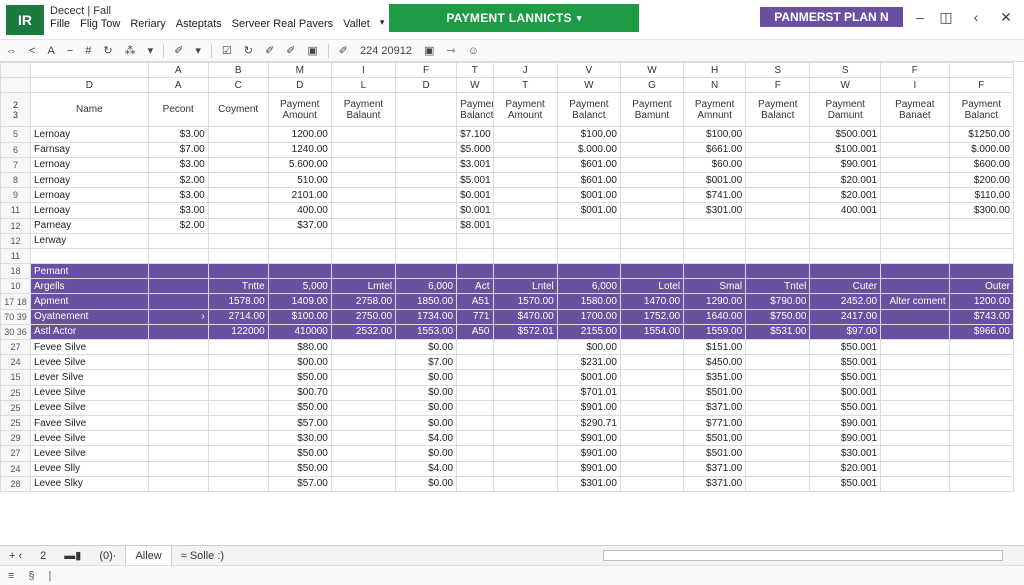  I want to click on menu-item-asteptats: Asteptats, so click(198, 24).